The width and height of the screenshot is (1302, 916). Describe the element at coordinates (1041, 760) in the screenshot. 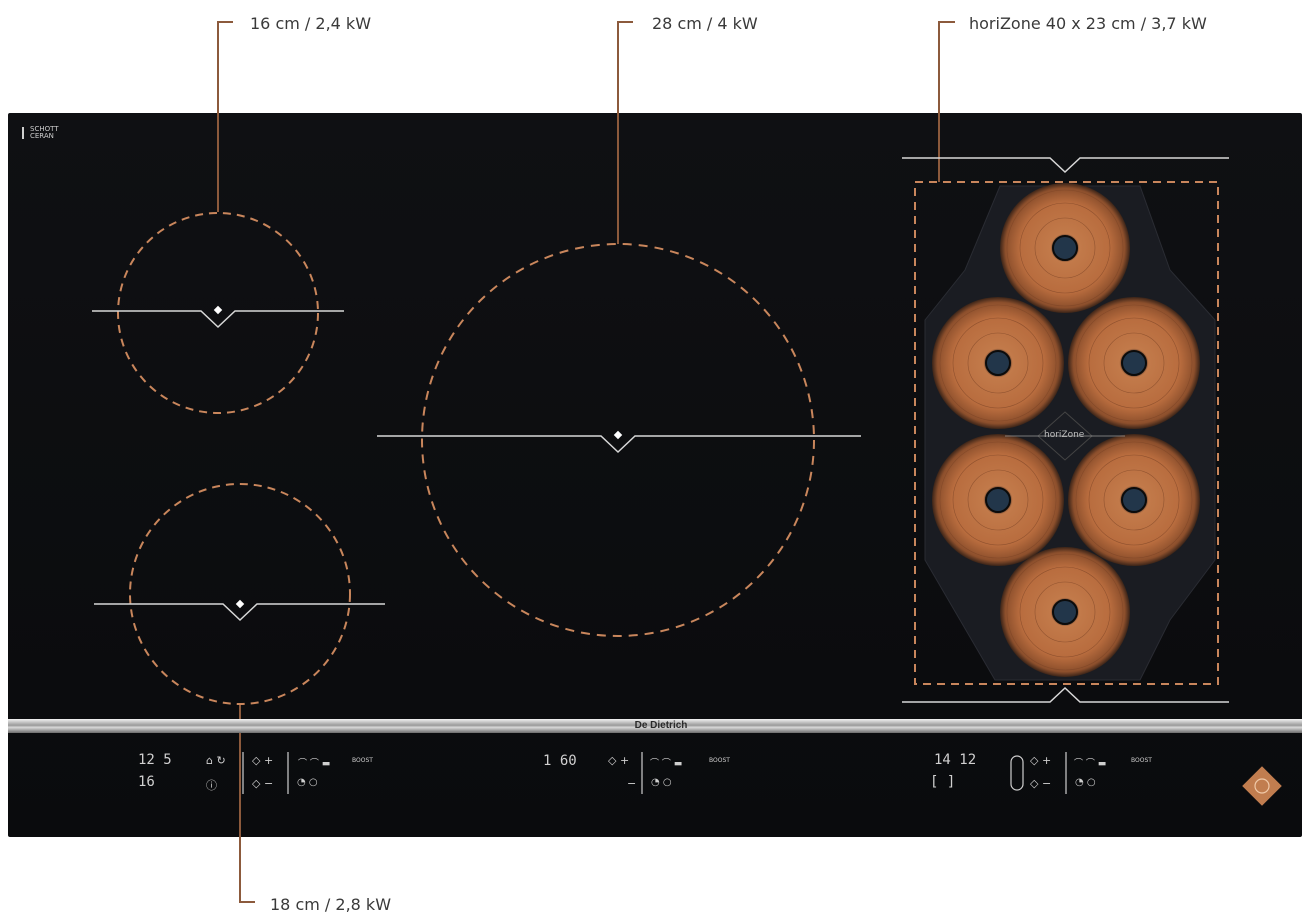

I see `right-plus-button: ◇ +` at that location.